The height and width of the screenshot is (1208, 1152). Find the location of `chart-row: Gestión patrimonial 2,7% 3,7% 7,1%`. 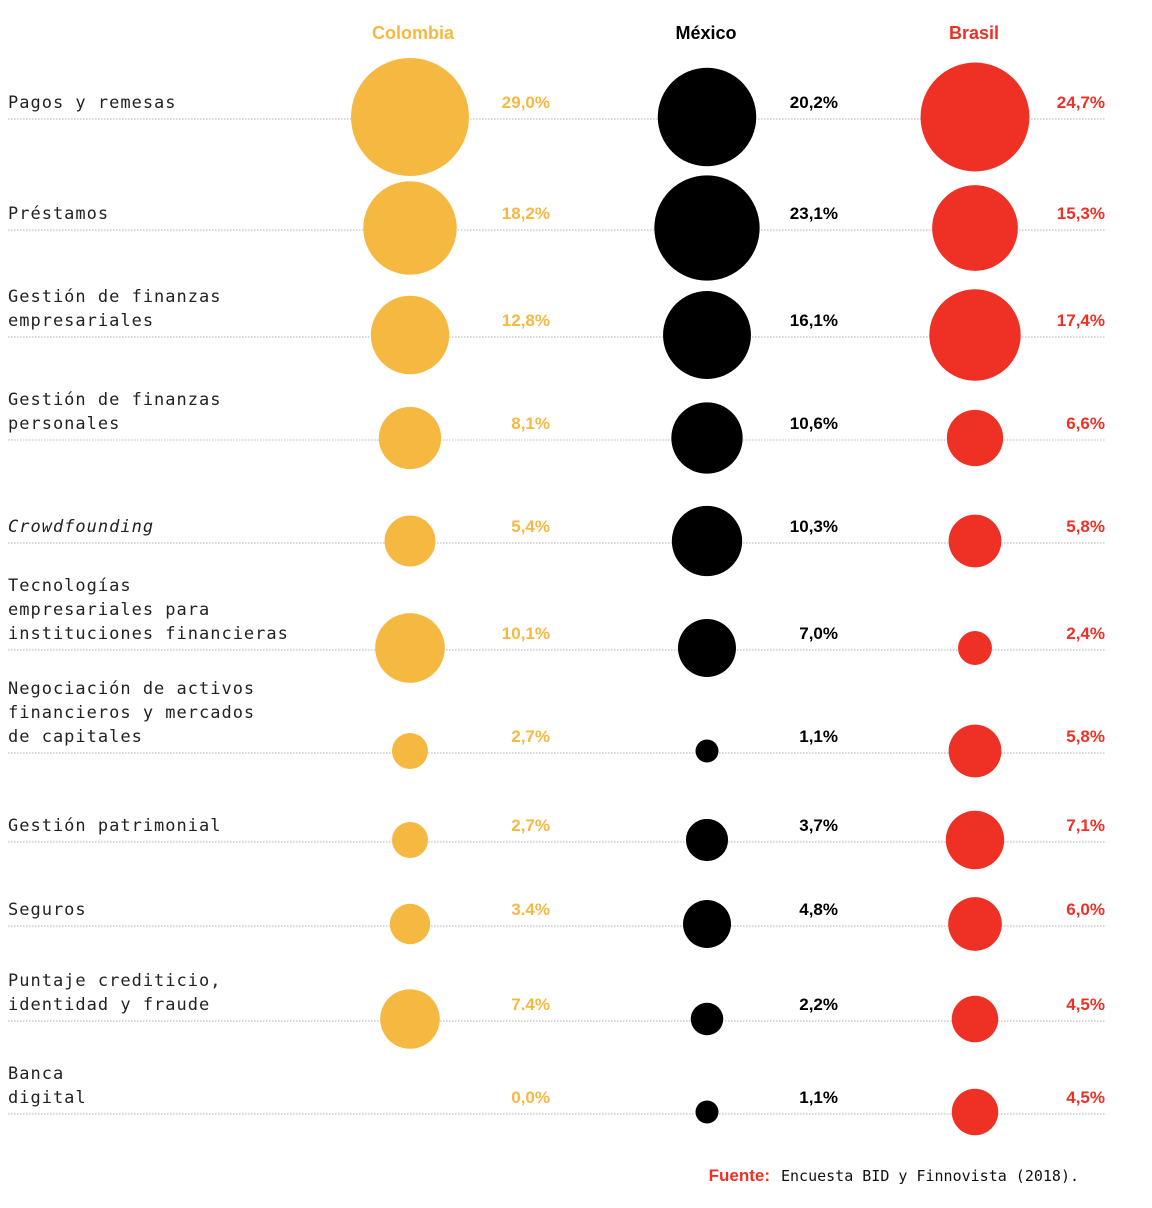

chart-row: Gestión patrimonial 2,7% 3,7% 7,1% is located at coordinates (556, 840).